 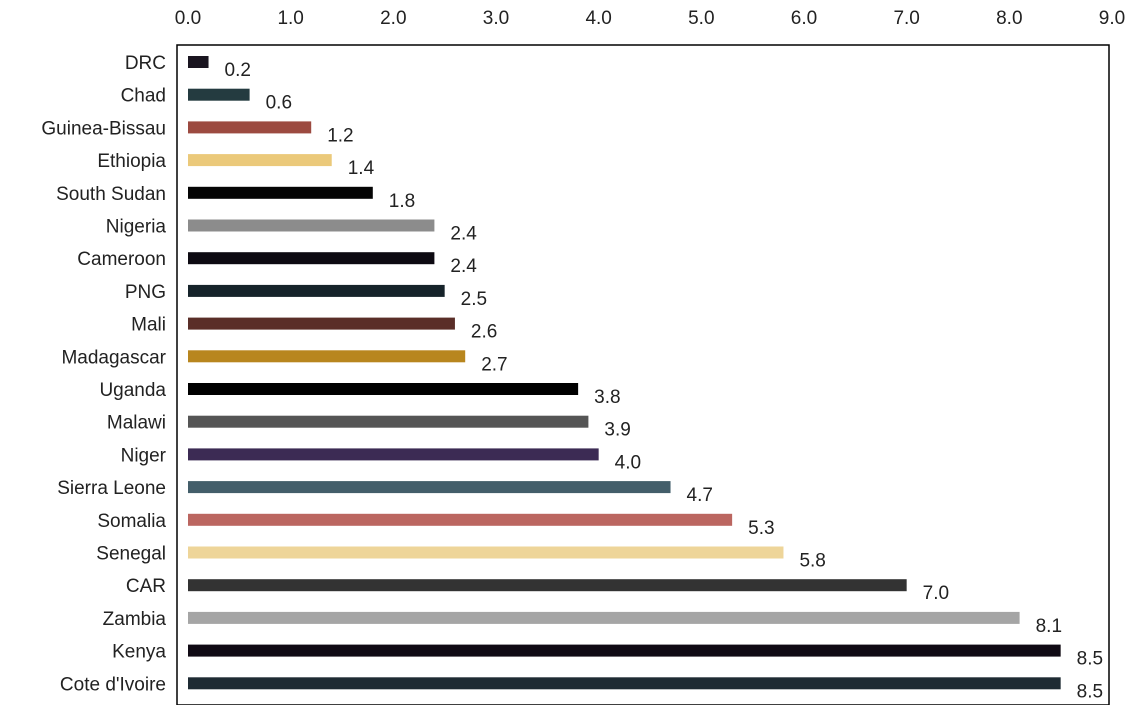 What do you see at coordinates (290, 18) in the screenshot?
I see `x-tick-label: 1.0` at bounding box center [290, 18].